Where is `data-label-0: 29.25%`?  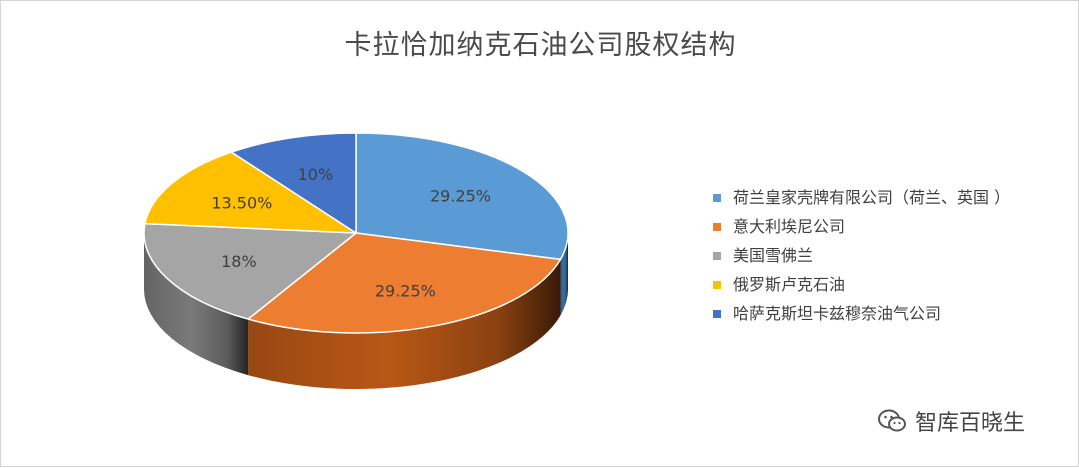 data-label-0: 29.25% is located at coordinates (460, 195).